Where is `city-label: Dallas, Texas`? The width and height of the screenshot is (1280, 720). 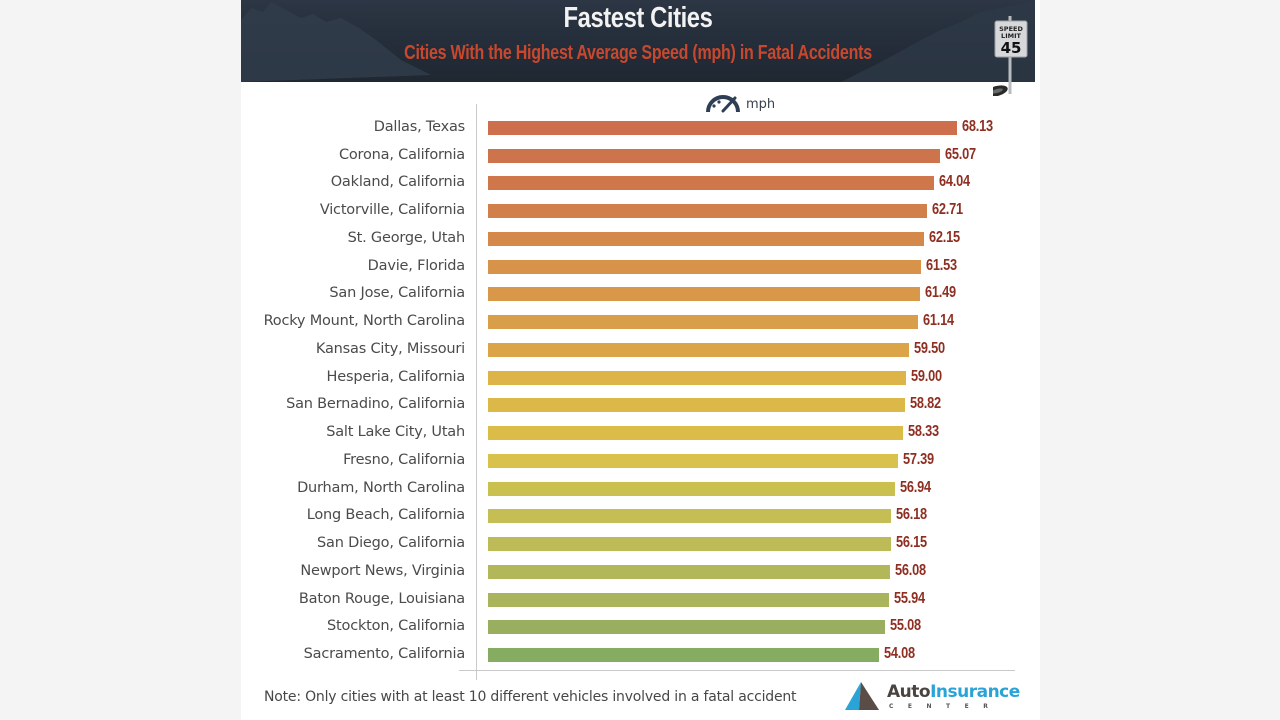
city-label: Dallas, Texas is located at coordinates (419, 127).